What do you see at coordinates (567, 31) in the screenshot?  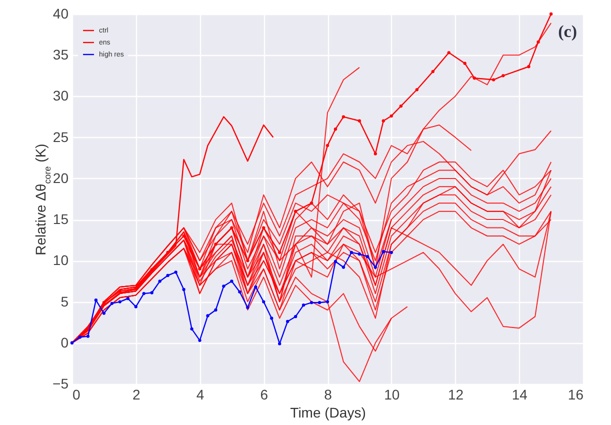 I see `annotation: (c)` at bounding box center [567, 31].